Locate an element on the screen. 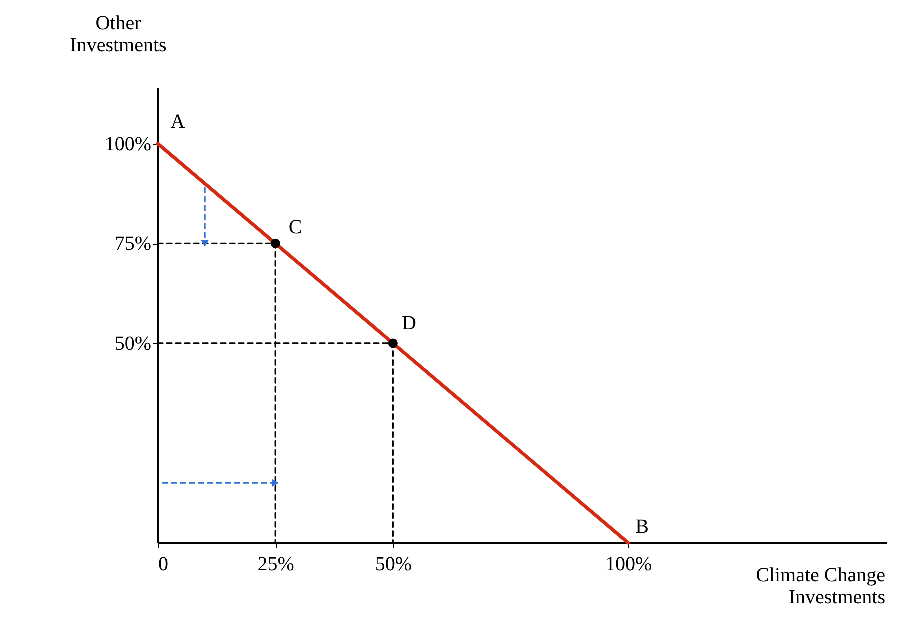  x-tick-label: 25% is located at coordinates (276, 565).